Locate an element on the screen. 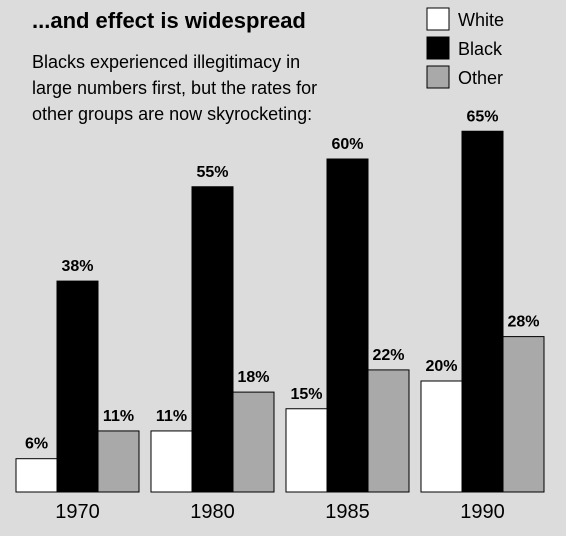 The width and height of the screenshot is (566, 536). bar-other-1970 is located at coordinates (118, 461).